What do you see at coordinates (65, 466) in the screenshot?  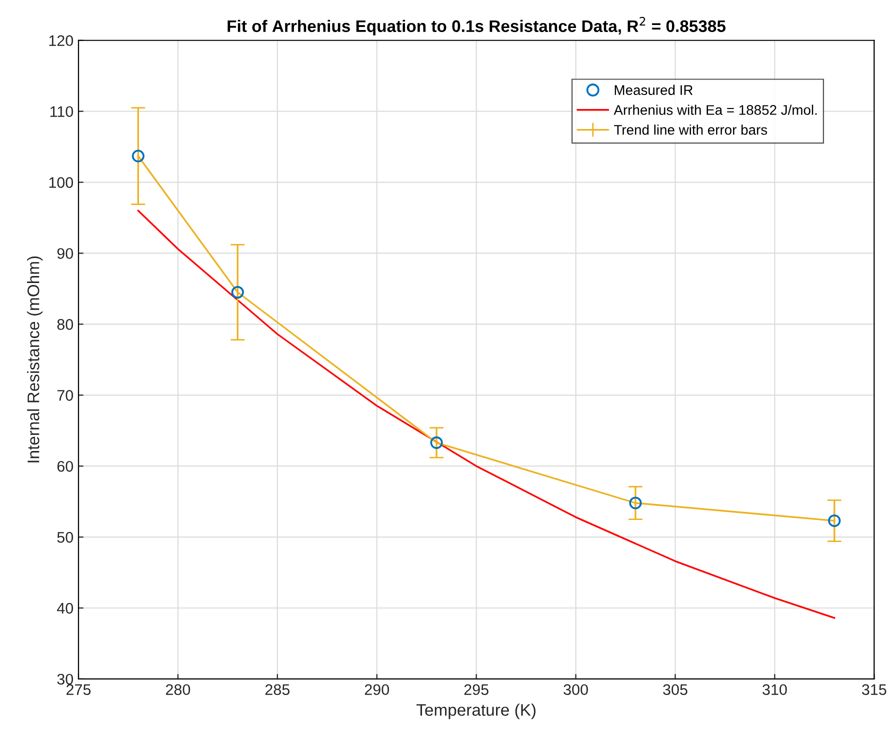 I see `y-tick-label: 60` at bounding box center [65, 466].